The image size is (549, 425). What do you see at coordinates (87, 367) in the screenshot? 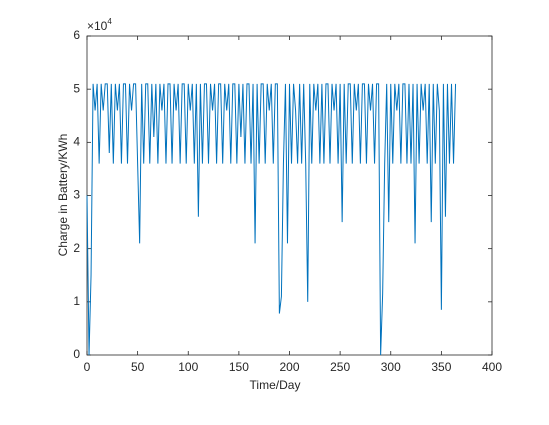
I see `x-tick-label: 0` at bounding box center [87, 367].